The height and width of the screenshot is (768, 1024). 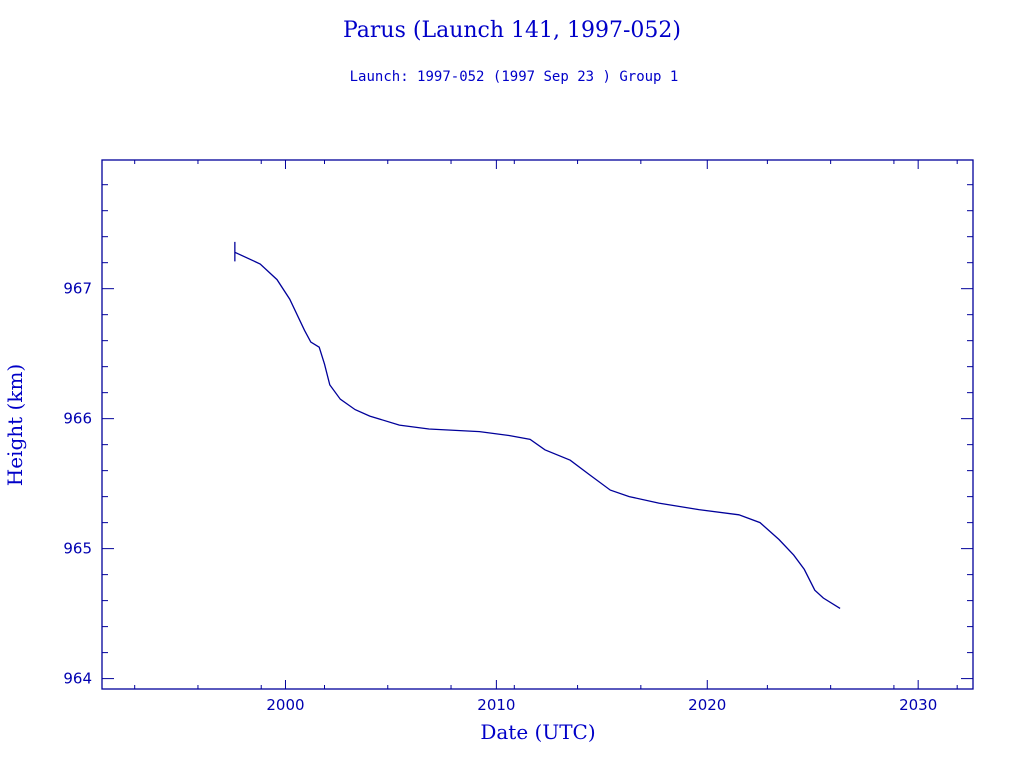 What do you see at coordinates (77, 679) in the screenshot?
I see `y-tick-label: 964` at bounding box center [77, 679].